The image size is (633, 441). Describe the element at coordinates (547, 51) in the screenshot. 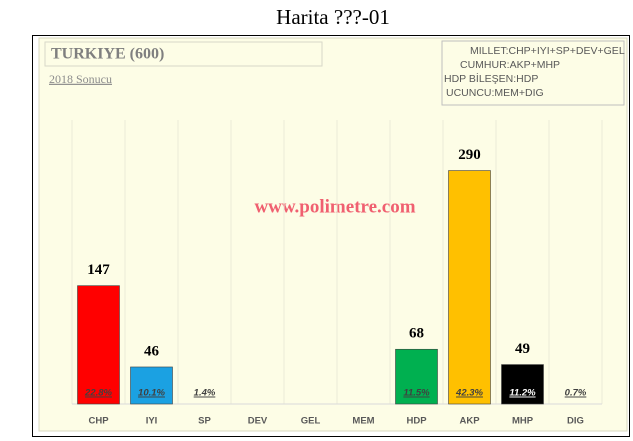

I see `legend-line: MILLET:CHP+IYI+SP+DEV+GEL` at that location.